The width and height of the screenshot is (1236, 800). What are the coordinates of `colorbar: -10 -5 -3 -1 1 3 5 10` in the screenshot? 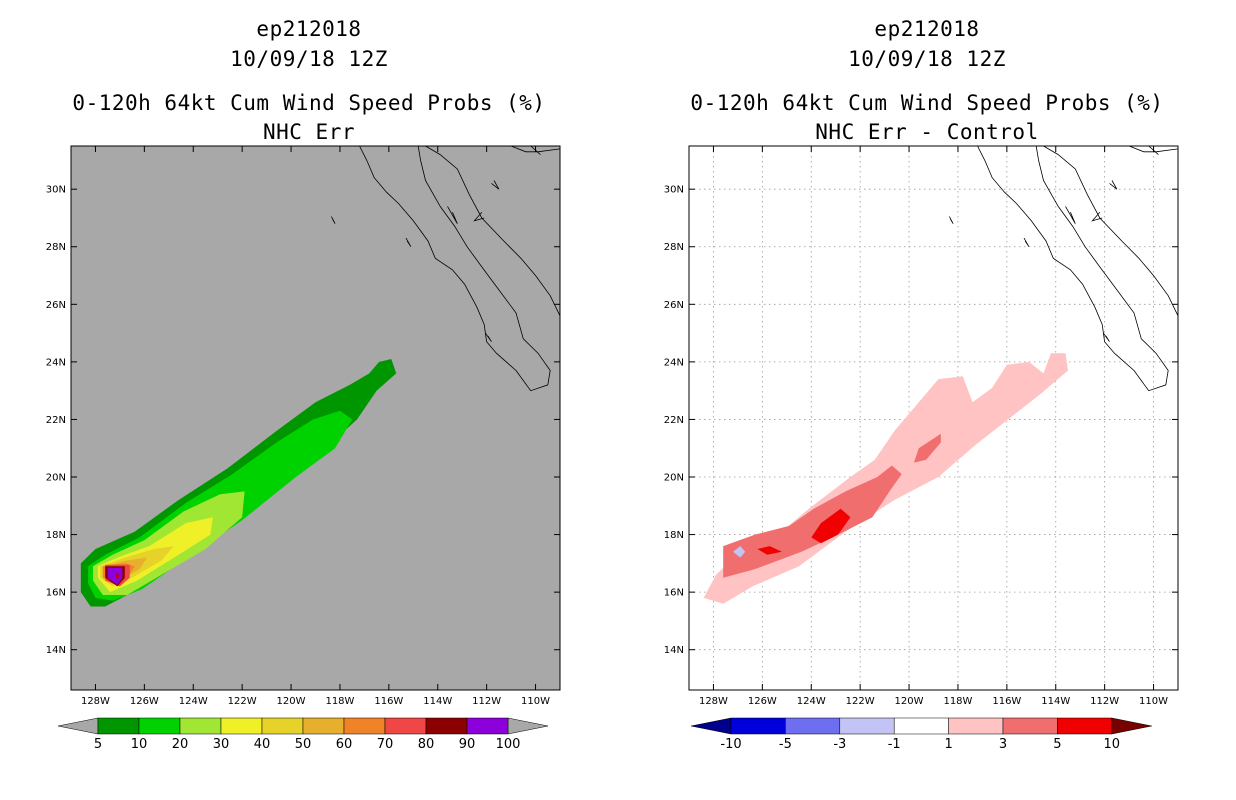 It's located at (921, 734).